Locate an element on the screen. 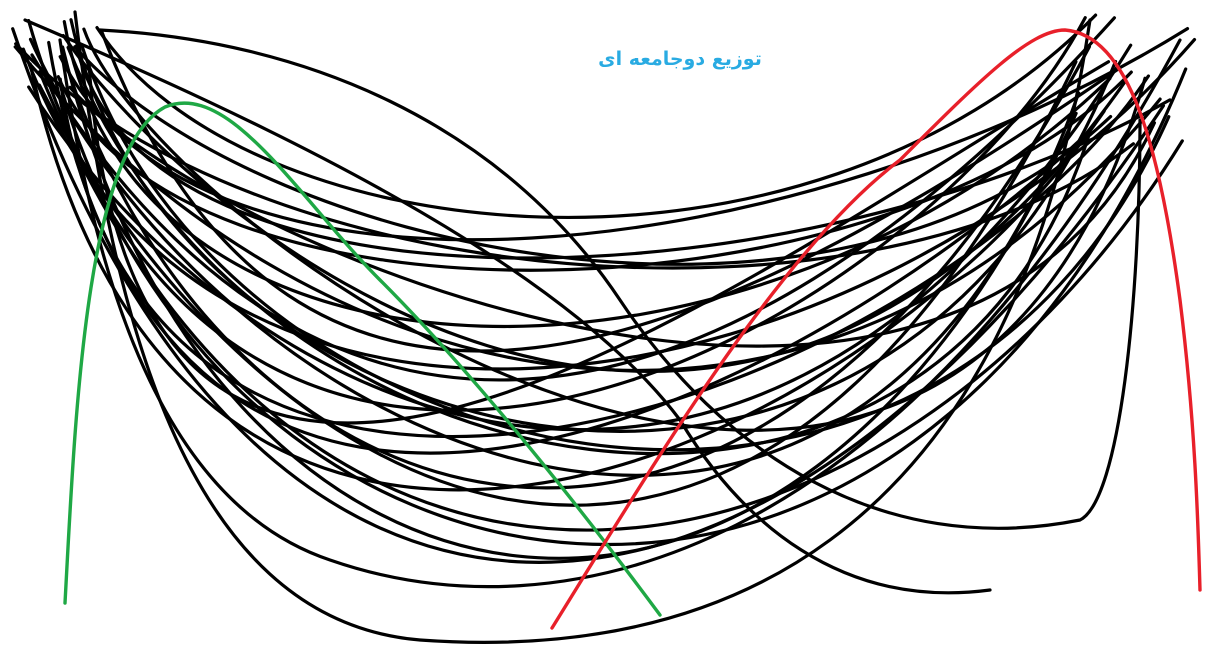 Image resolution: width=1205 pixels, height=662 pixels. diagram-title: توزیع دوجامعه ای is located at coordinates (680, 59).